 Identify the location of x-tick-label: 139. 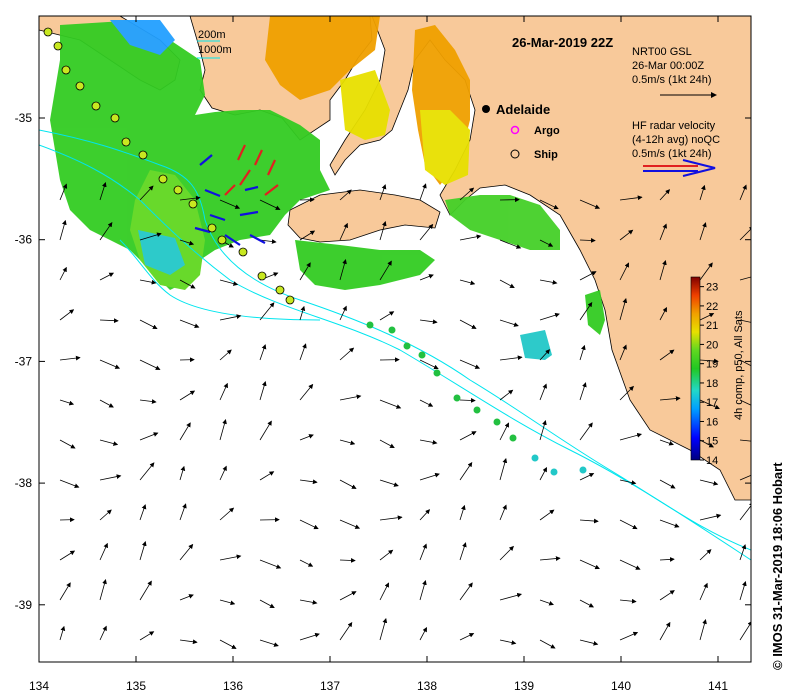
(524, 686).